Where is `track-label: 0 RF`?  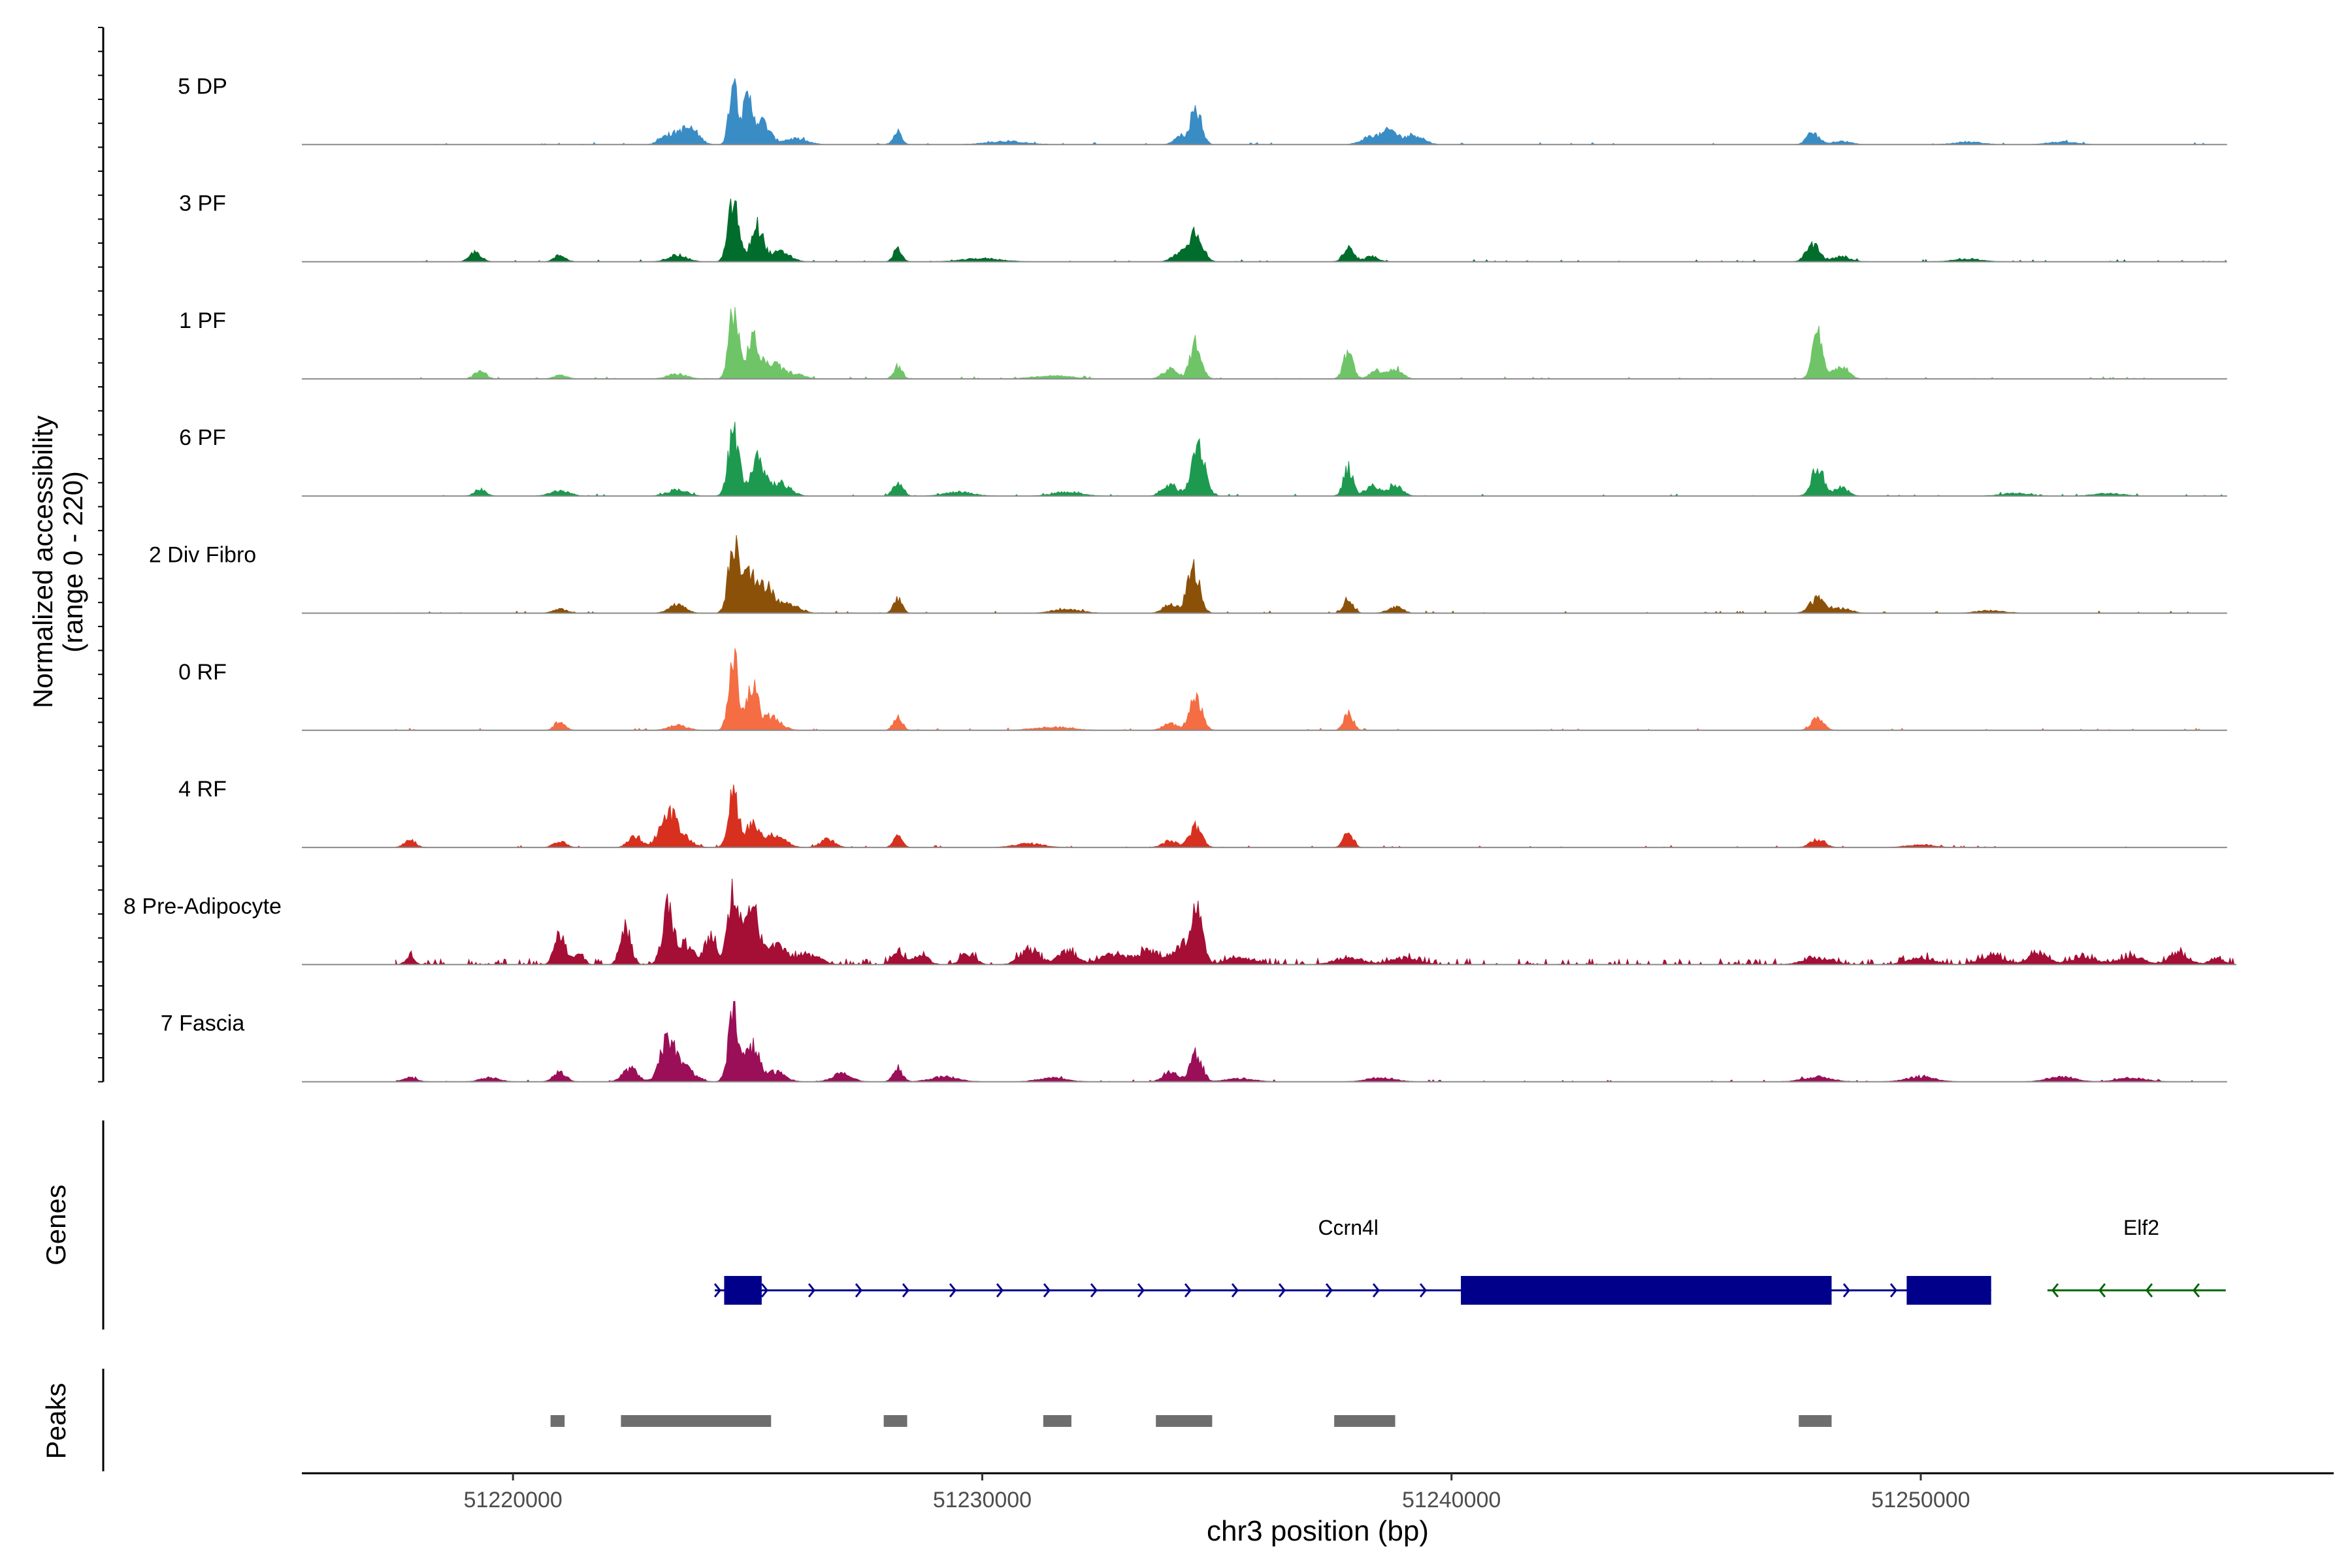
track-label: 0 RF is located at coordinates (202, 672).